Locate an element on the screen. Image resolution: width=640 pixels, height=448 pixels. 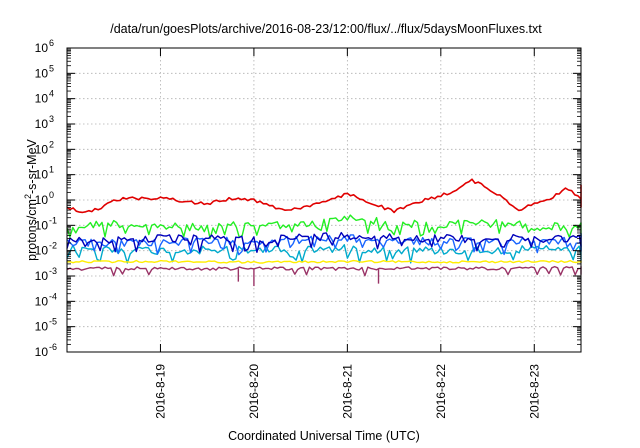
y-tick-label: 10⁴ is located at coordinates (44, 97).